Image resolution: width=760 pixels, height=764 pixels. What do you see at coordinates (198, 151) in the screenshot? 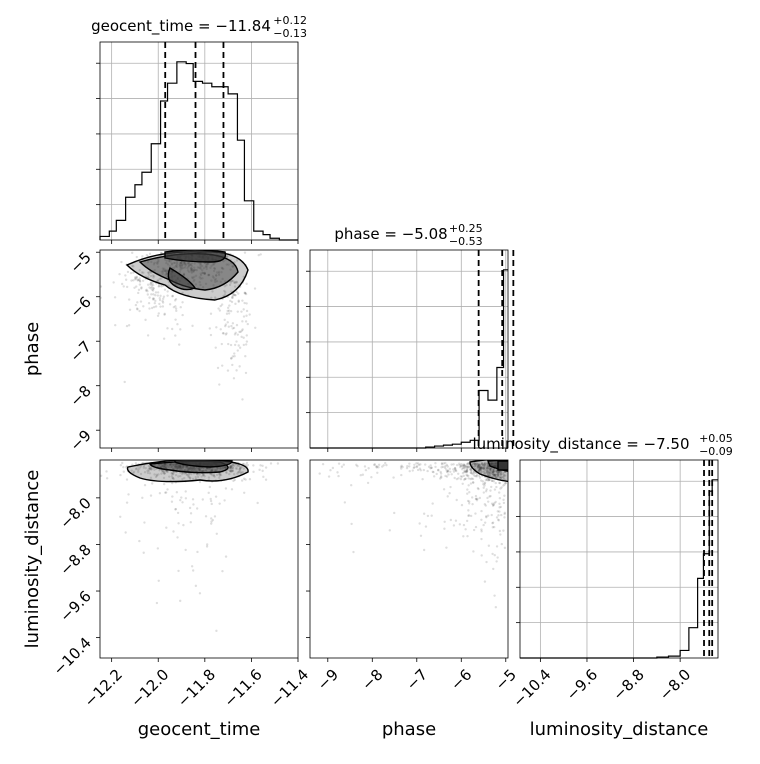
I see `histogram-geocent_time` at bounding box center [198, 151].